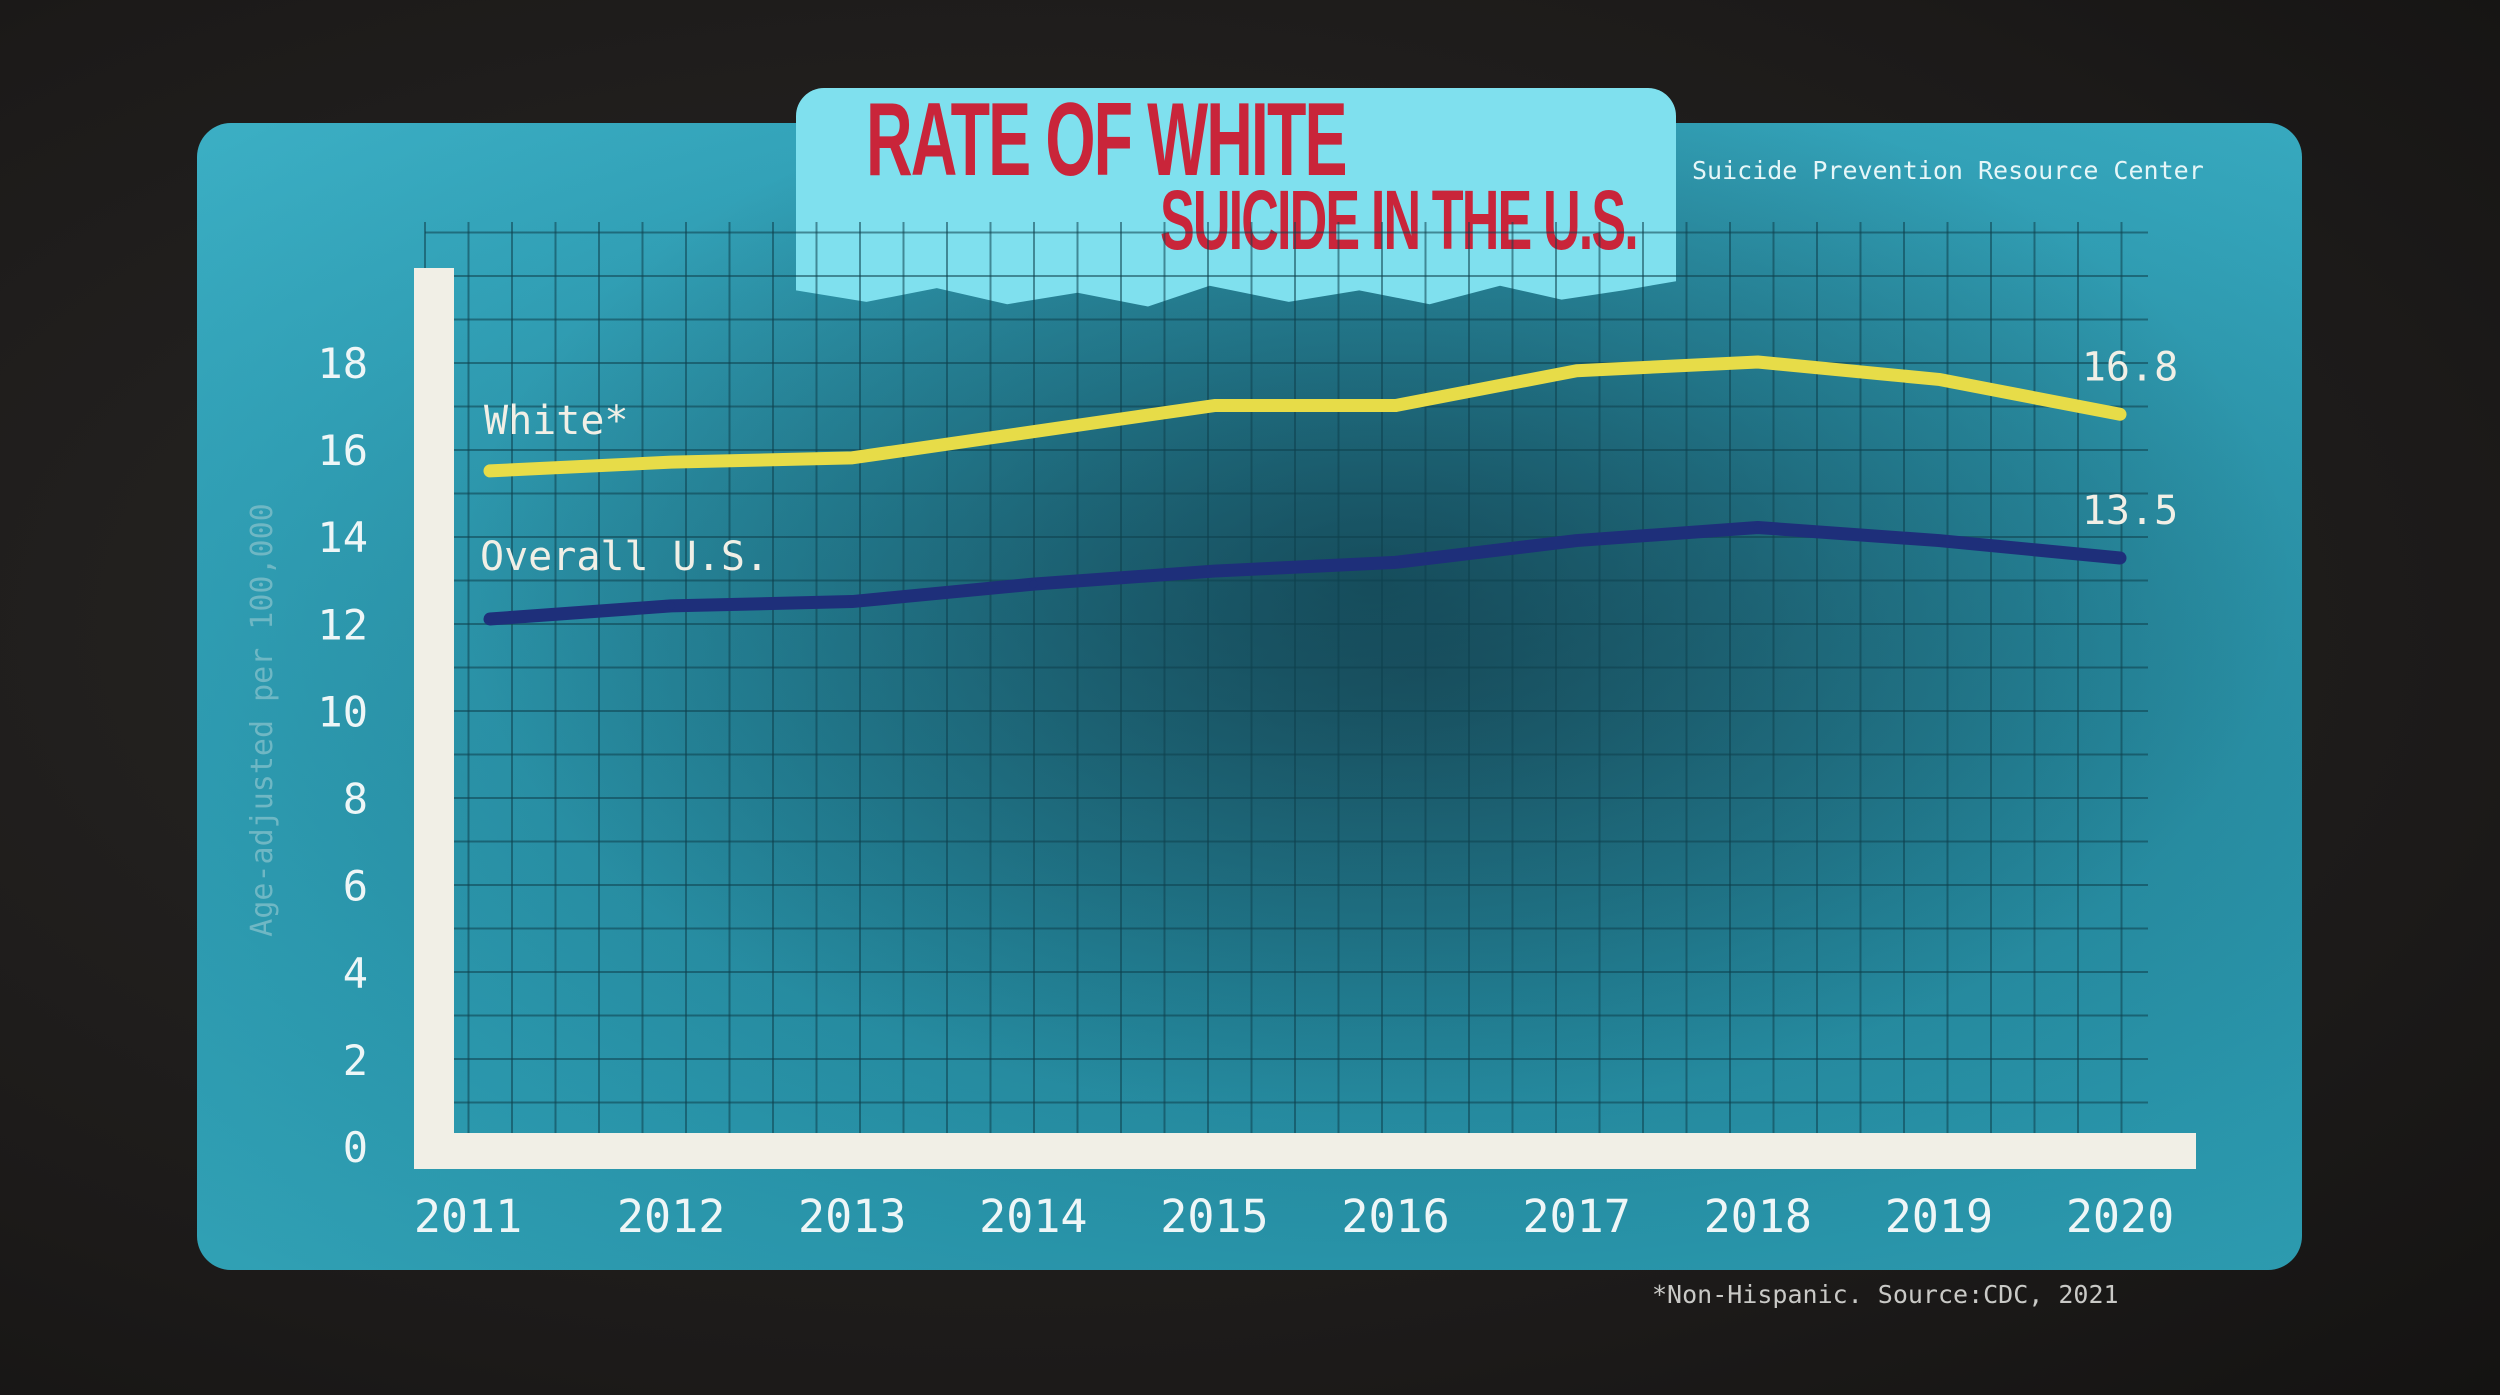 The height and width of the screenshot is (1395, 2500). What do you see at coordinates (2130, 367) in the screenshot?
I see `end-value-label: 16.8` at bounding box center [2130, 367].